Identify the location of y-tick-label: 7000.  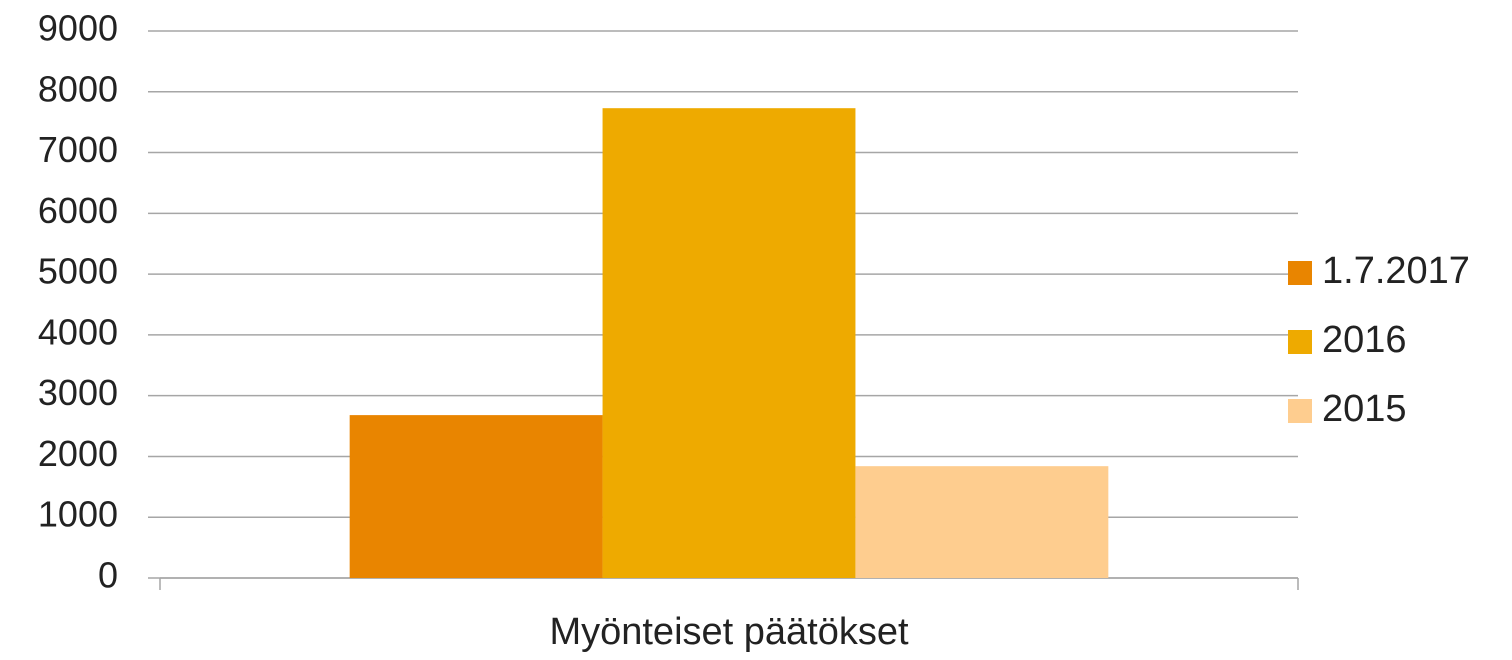
(78, 149).